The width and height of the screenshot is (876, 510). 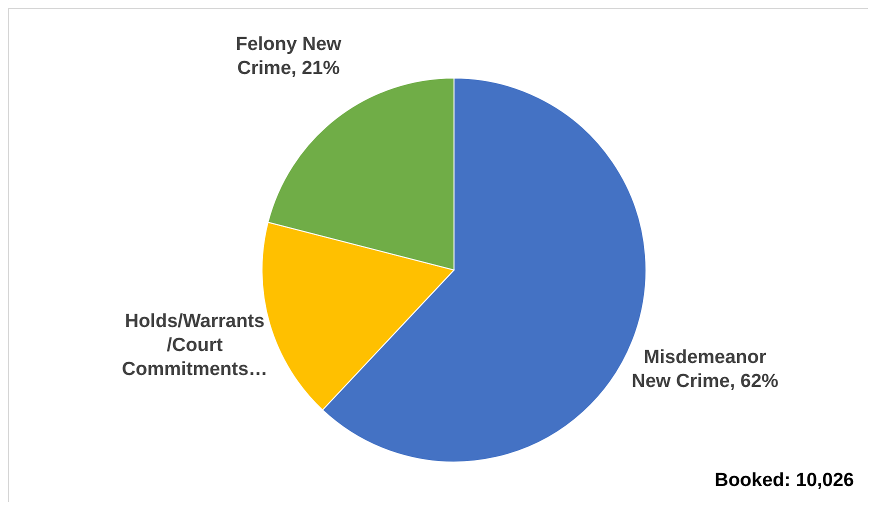 I want to click on slice-label: Felony New Crime, 21%, so click(x=289, y=57).